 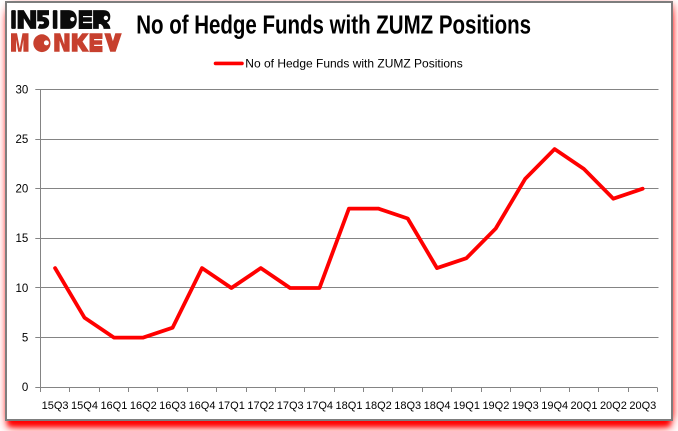 I want to click on svg-text: 20Q3, so click(x=642, y=406).